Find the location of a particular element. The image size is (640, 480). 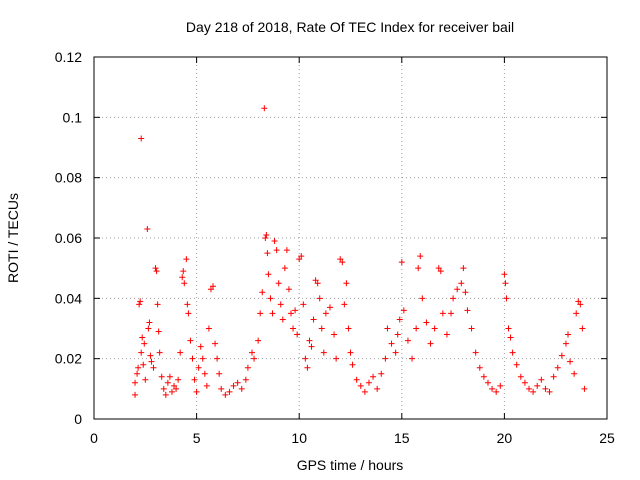

x-tick-label: 0 is located at coordinates (94, 438).